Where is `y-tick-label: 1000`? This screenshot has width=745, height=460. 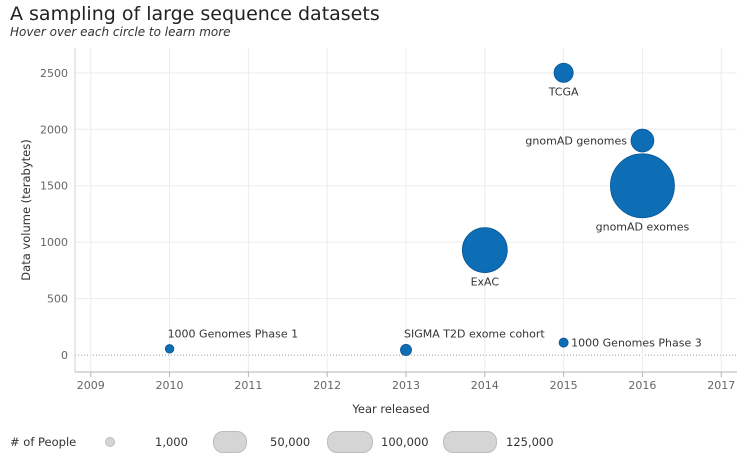
y-tick-label: 1000 is located at coordinates (54, 242).